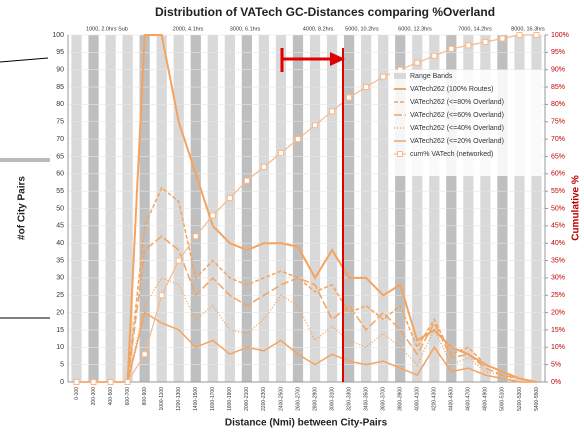 The height and width of the screenshot is (433, 584). What do you see at coordinates (362, 29) in the screenshot?
I see `distance-annotation: 5000, 10.2hrs` at bounding box center [362, 29].